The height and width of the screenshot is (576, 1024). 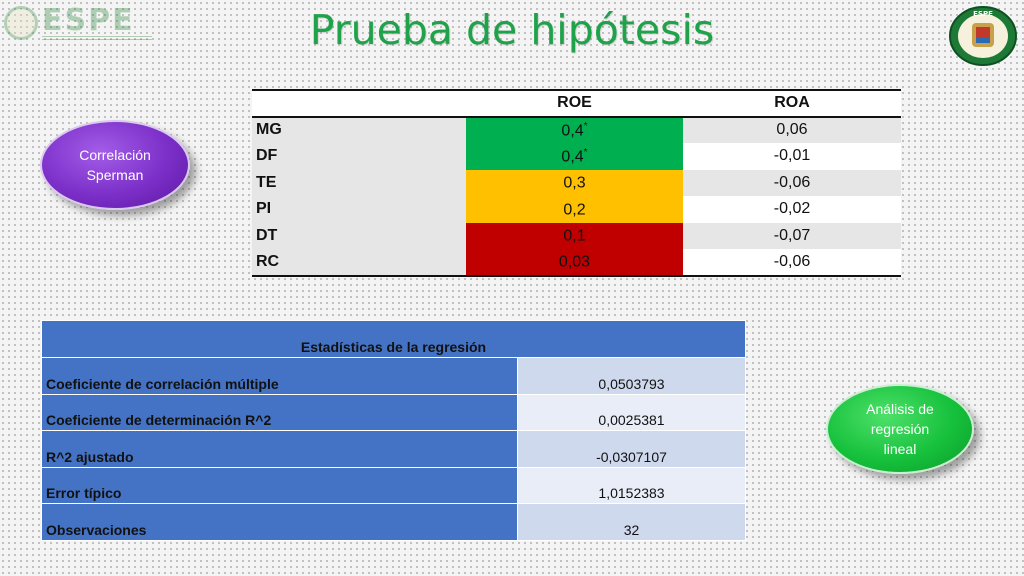 What do you see at coordinates (88, 20) in the screenshot?
I see `logo-left-text: ESPE` at bounding box center [88, 20].